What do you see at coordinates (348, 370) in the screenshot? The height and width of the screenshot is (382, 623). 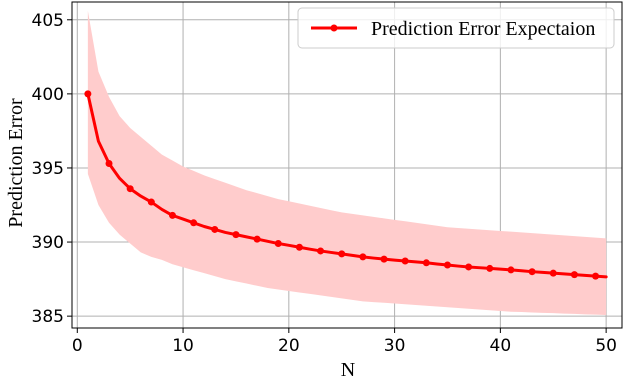 I see `x-axis-label: N` at bounding box center [348, 370].